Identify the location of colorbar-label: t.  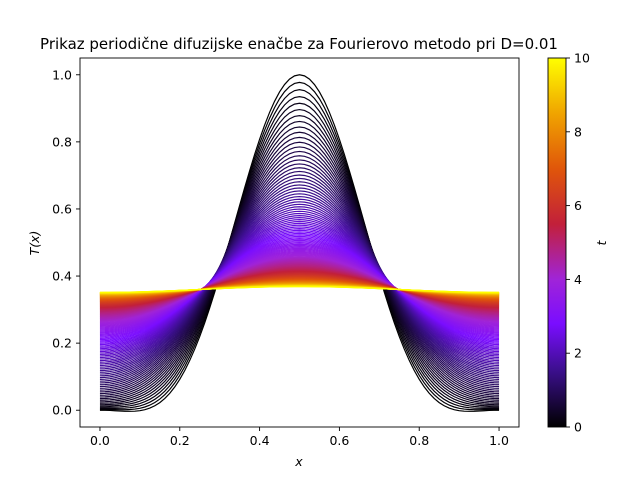
(601, 242).